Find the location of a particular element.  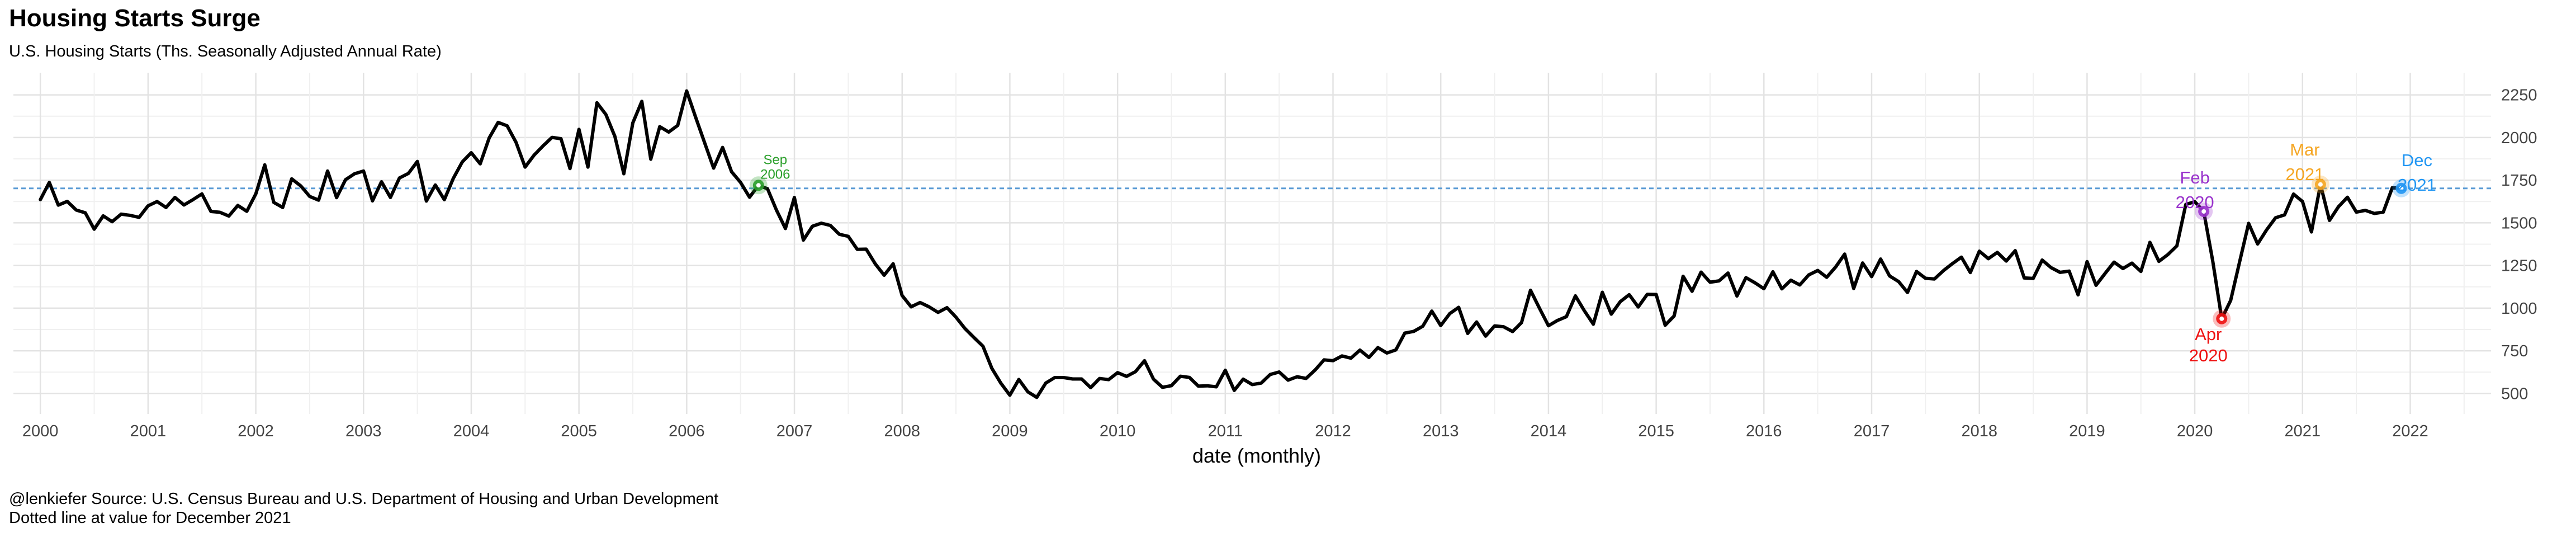

x-axis-title: date (monthly) is located at coordinates (1256, 455).